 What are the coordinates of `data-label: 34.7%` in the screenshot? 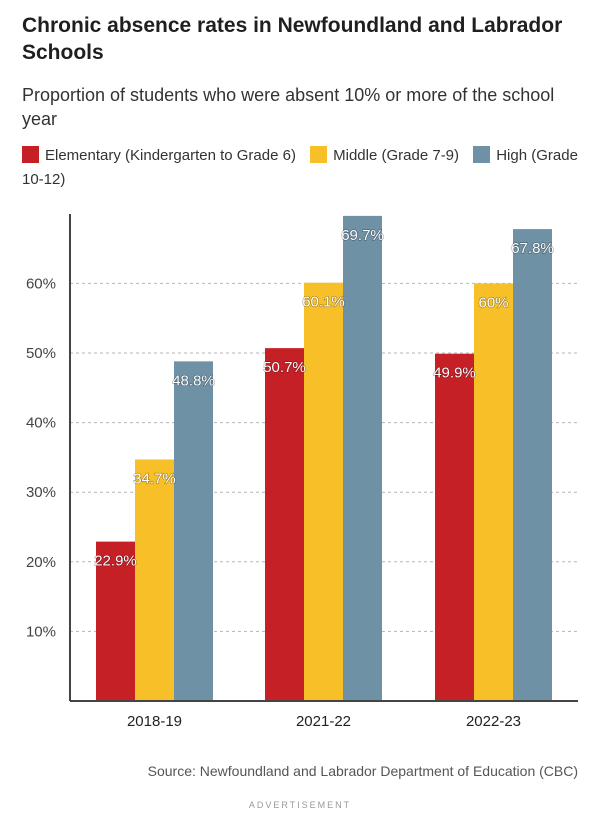 It's located at (154, 478).